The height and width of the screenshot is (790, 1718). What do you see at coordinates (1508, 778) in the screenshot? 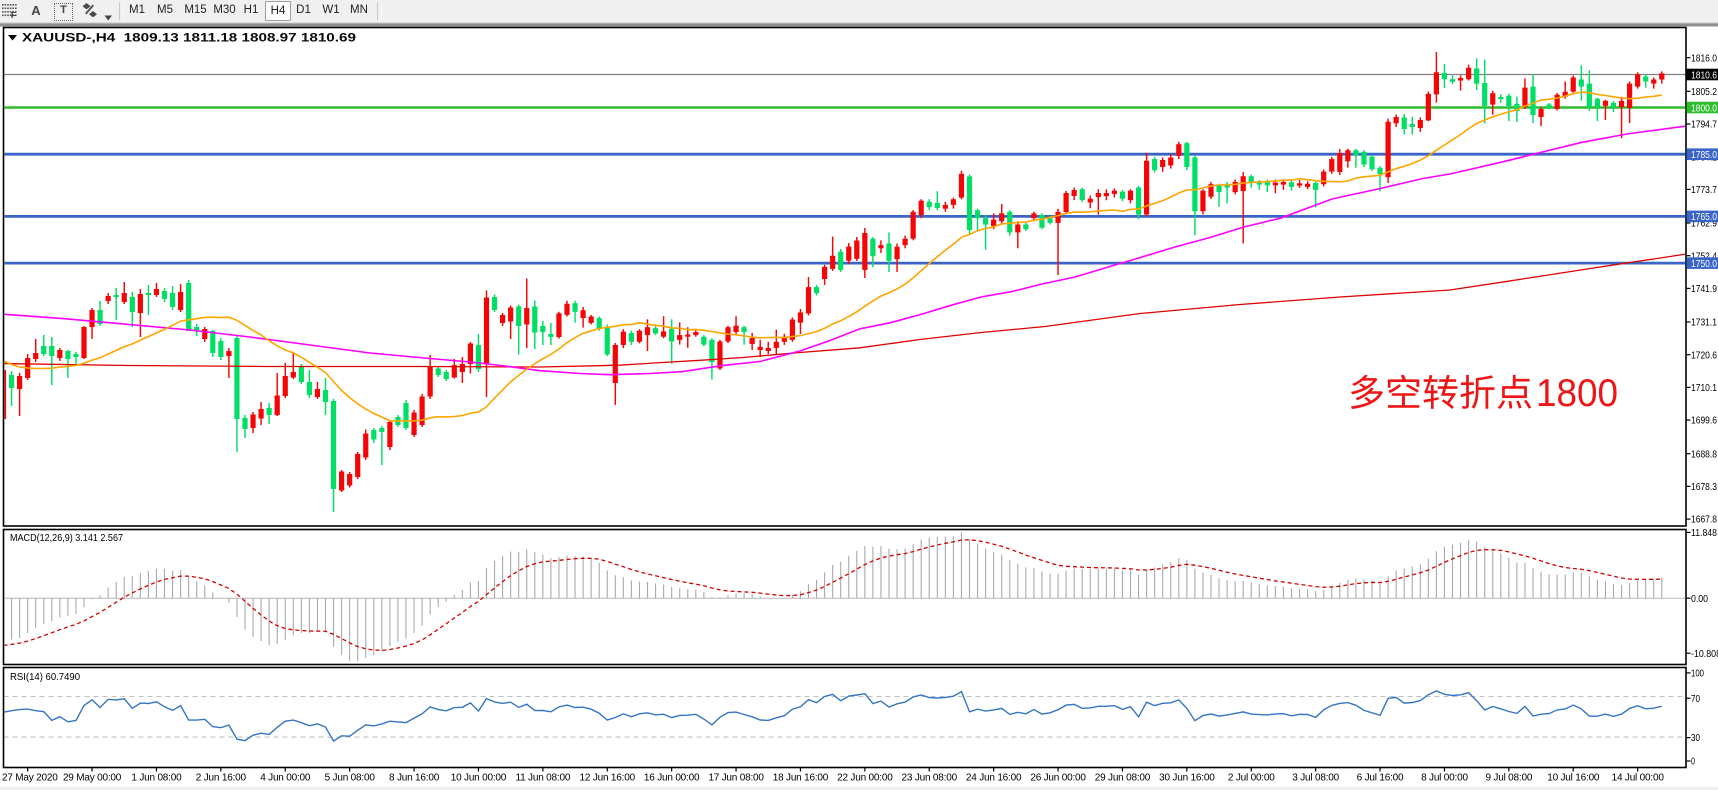
I see `svg-text: 9 Jul 08:00` at bounding box center [1508, 778].